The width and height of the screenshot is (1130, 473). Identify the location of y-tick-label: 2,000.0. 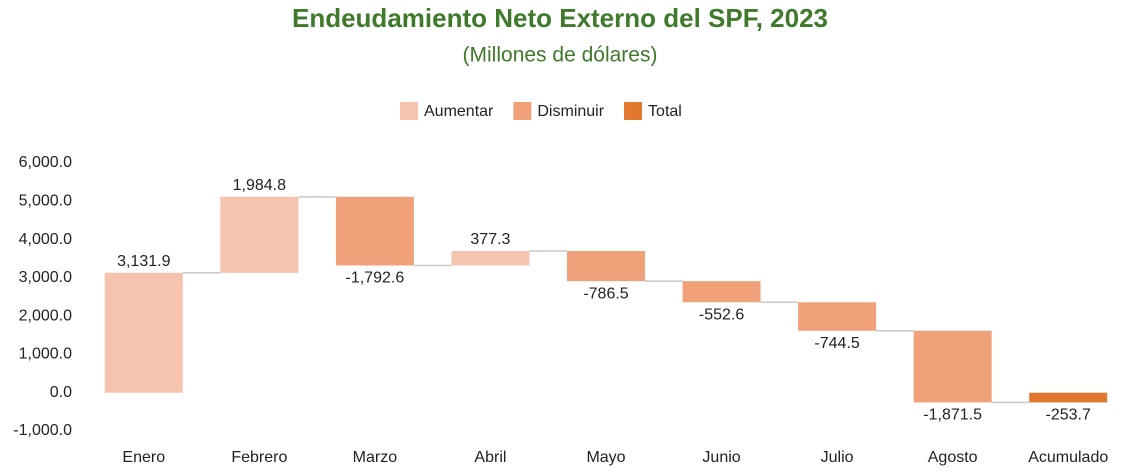
(45, 315).